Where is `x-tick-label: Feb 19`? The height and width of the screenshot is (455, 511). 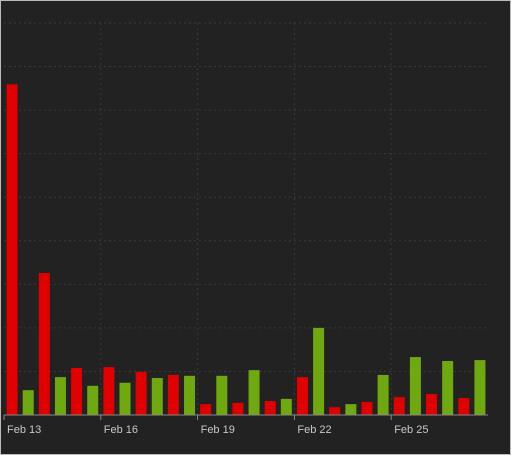
x-tick-label: Feb 19 is located at coordinates (218, 430).